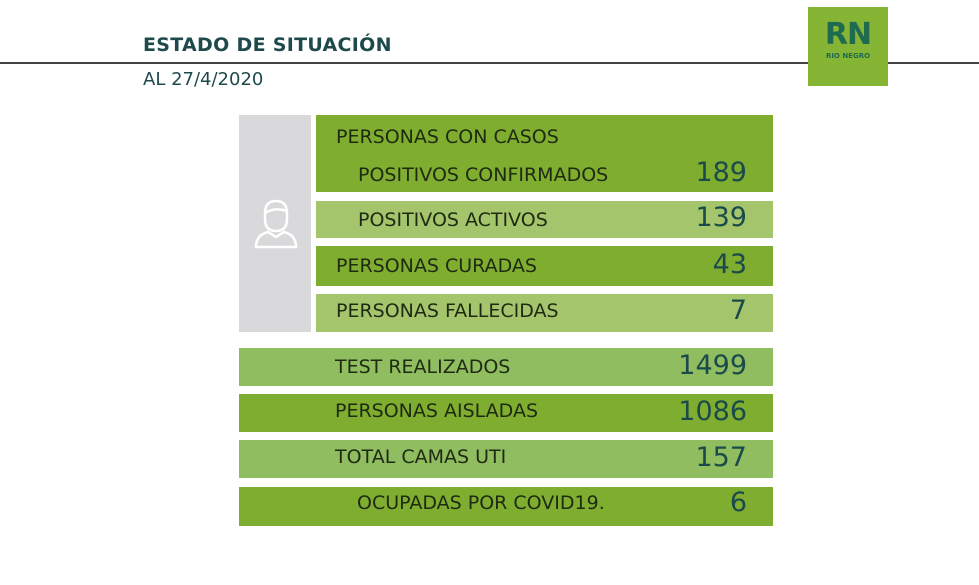 This screenshot has width=979, height=585. Describe the element at coordinates (721, 457) in the screenshot. I see `row-value: 157` at that location.